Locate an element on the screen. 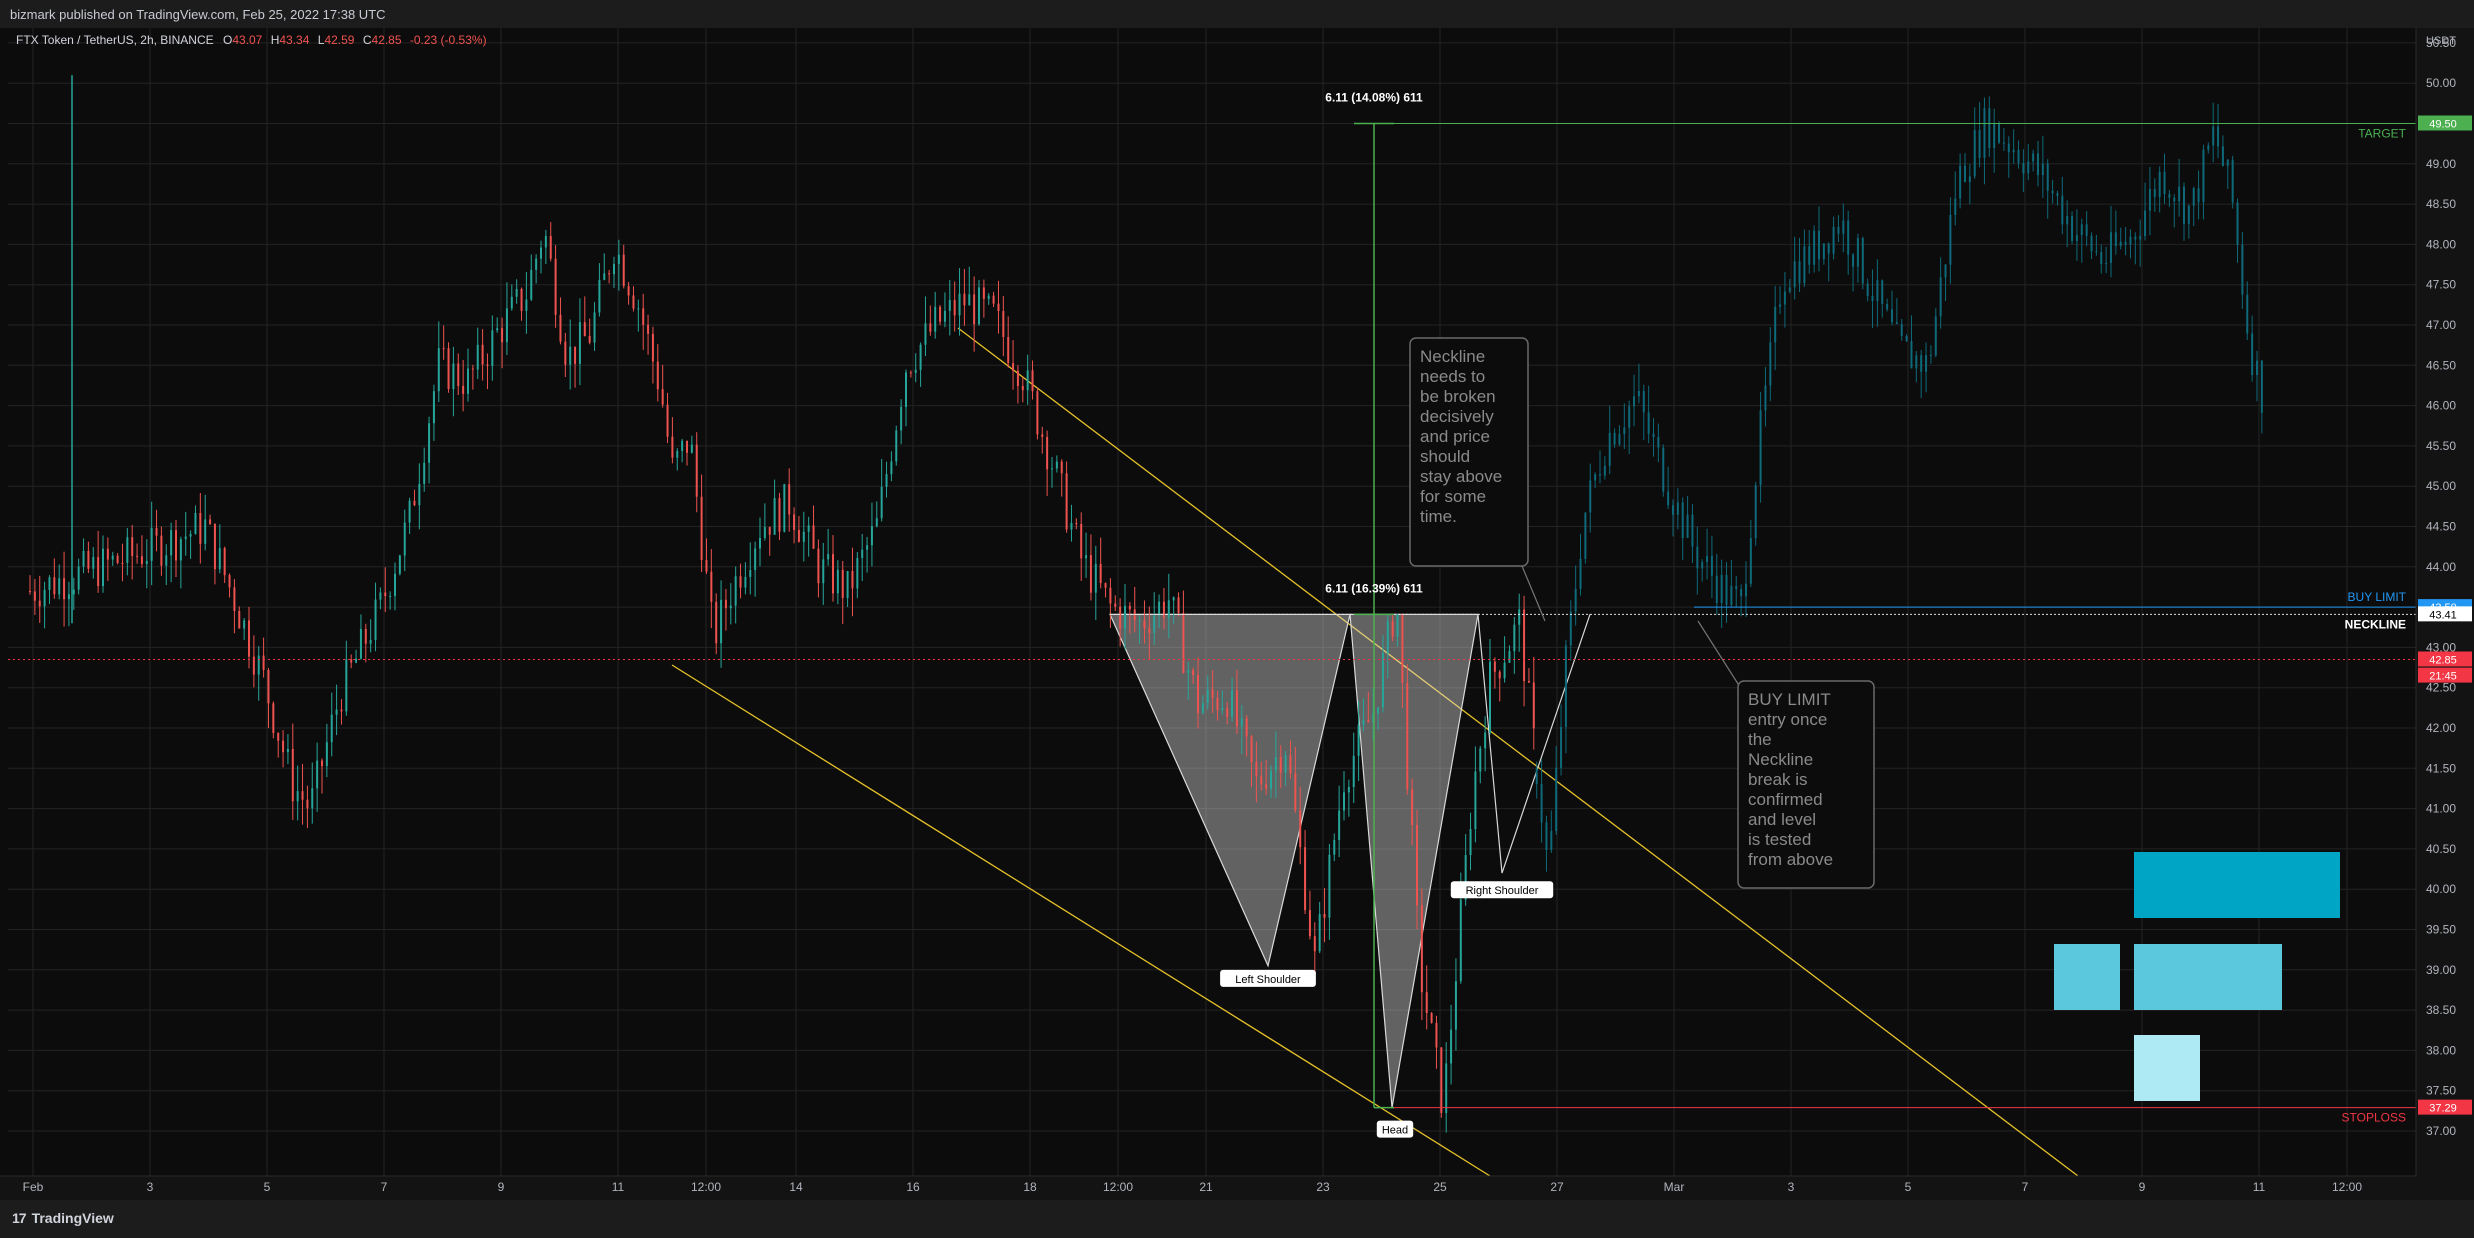 This screenshot has width=2474, height=1238. tradingview-logo: 17 TradingView is located at coordinates (63, 1218).